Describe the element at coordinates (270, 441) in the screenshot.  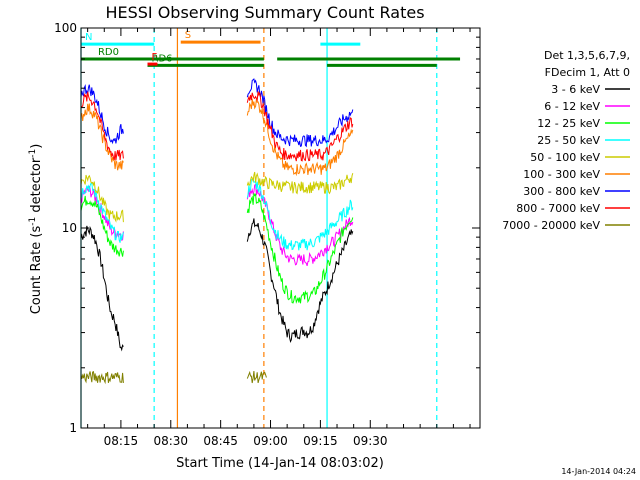
I see `x-tick-label: 09:00` at that location.